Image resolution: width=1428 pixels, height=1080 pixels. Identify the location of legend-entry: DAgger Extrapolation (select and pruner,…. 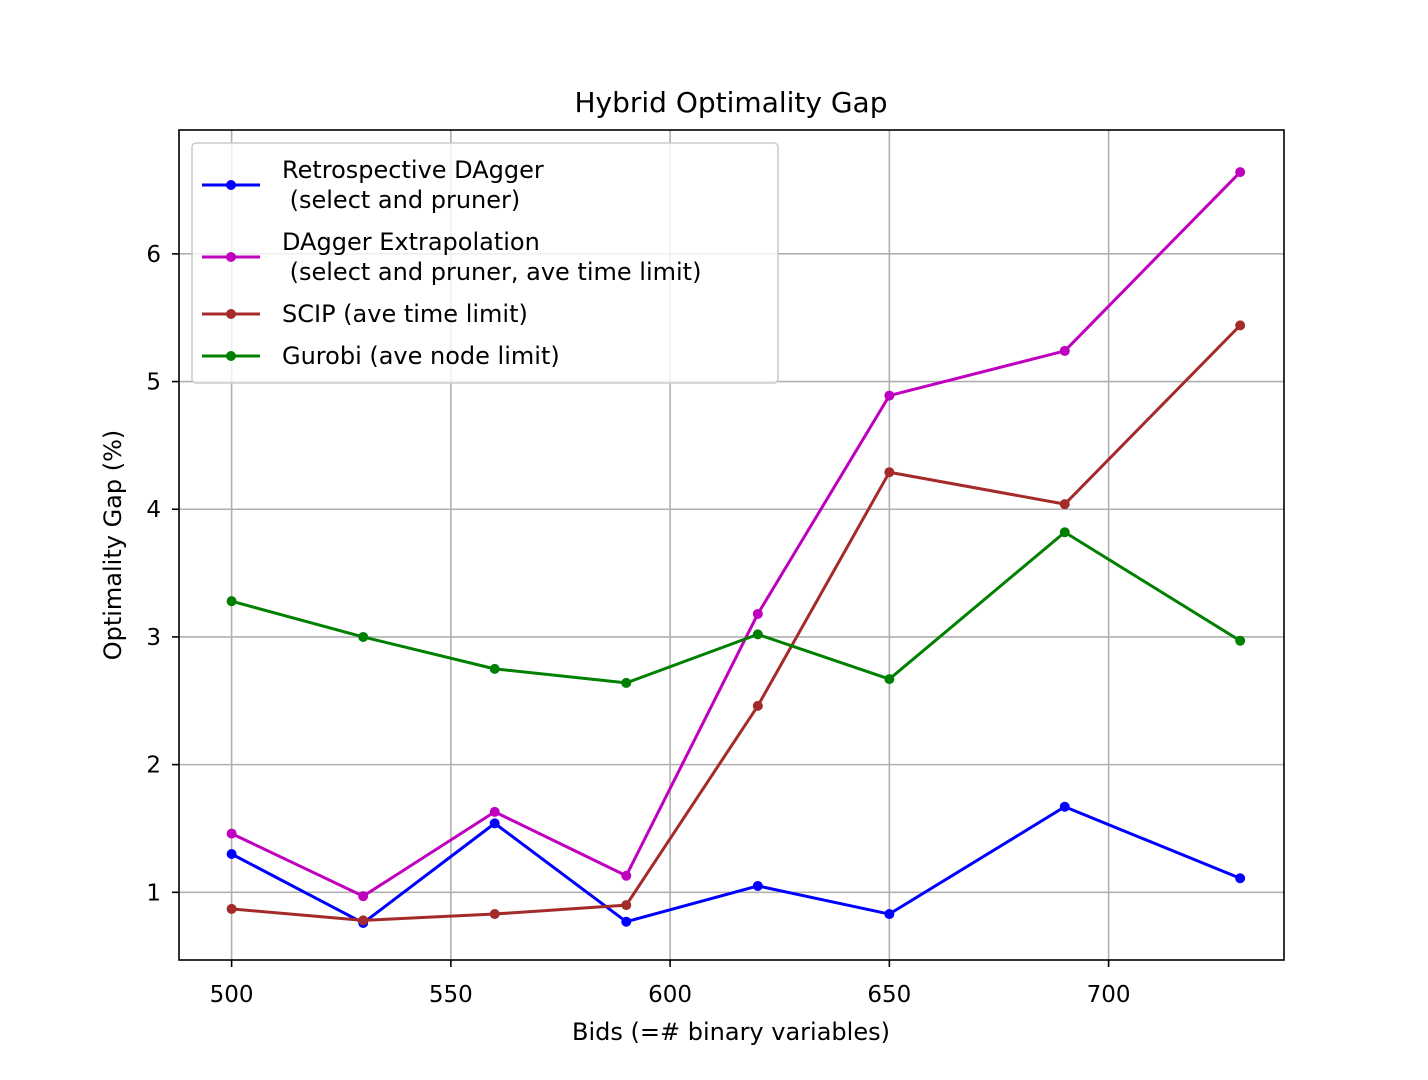
(451, 257).